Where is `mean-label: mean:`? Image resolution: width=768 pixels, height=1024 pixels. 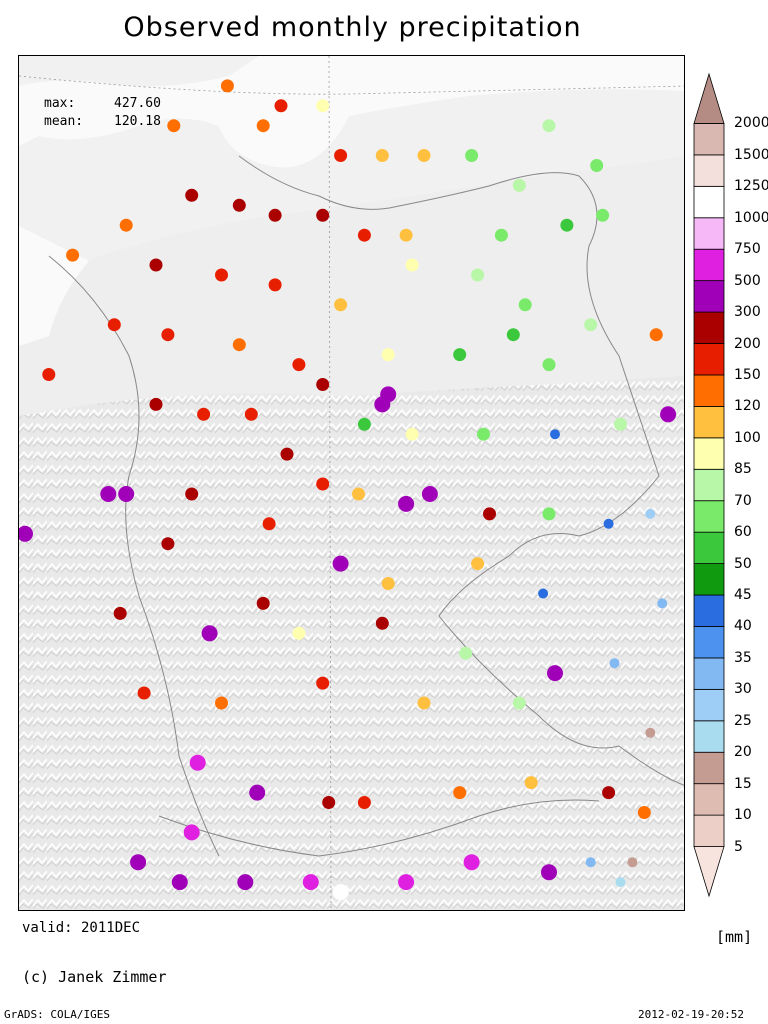 mean-label: mean: is located at coordinates (64, 121).